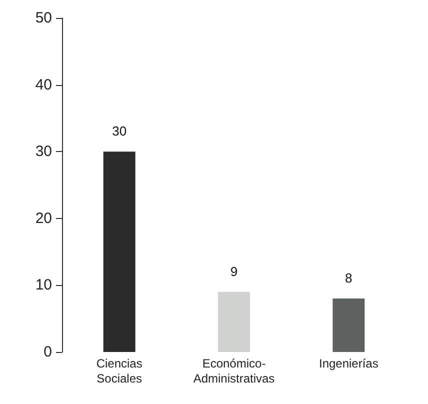 The width and height of the screenshot is (428, 404). What do you see at coordinates (43, 218) in the screenshot?
I see `y-tick-label: 20` at bounding box center [43, 218].